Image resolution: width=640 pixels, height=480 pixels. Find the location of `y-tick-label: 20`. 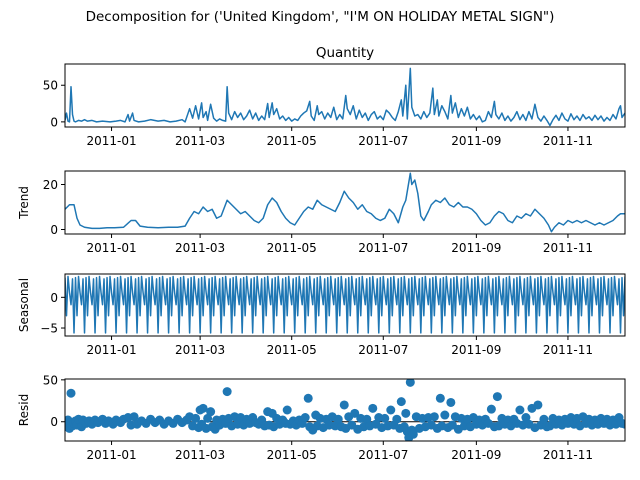

y-tick-label: 20 is located at coordinates (50, 185).